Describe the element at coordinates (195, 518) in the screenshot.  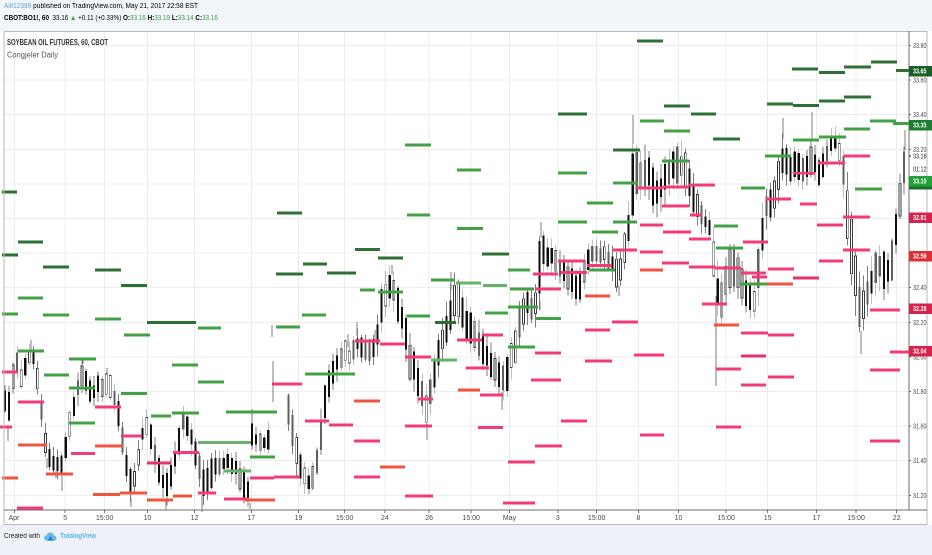
I see `svg-text: 12` at that location.